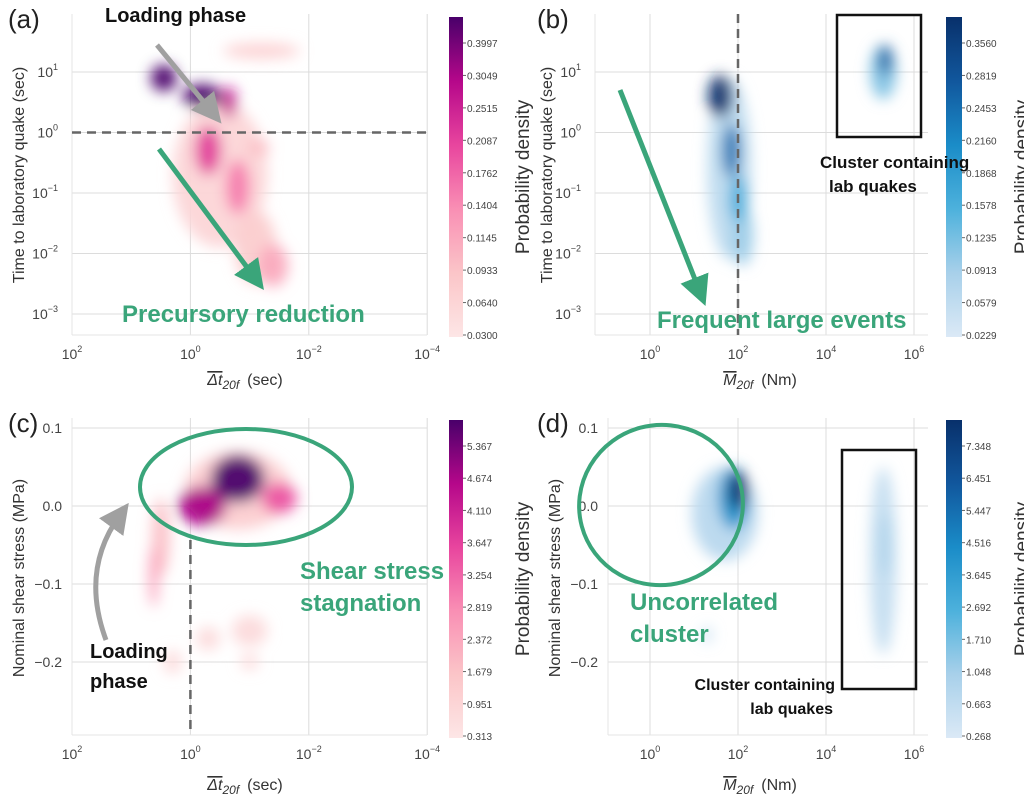 Image resolution: width=1024 pixels, height=800 pixels. Describe the element at coordinates (730, 785) in the screenshot. I see `x-label-symbol: M` at that location.